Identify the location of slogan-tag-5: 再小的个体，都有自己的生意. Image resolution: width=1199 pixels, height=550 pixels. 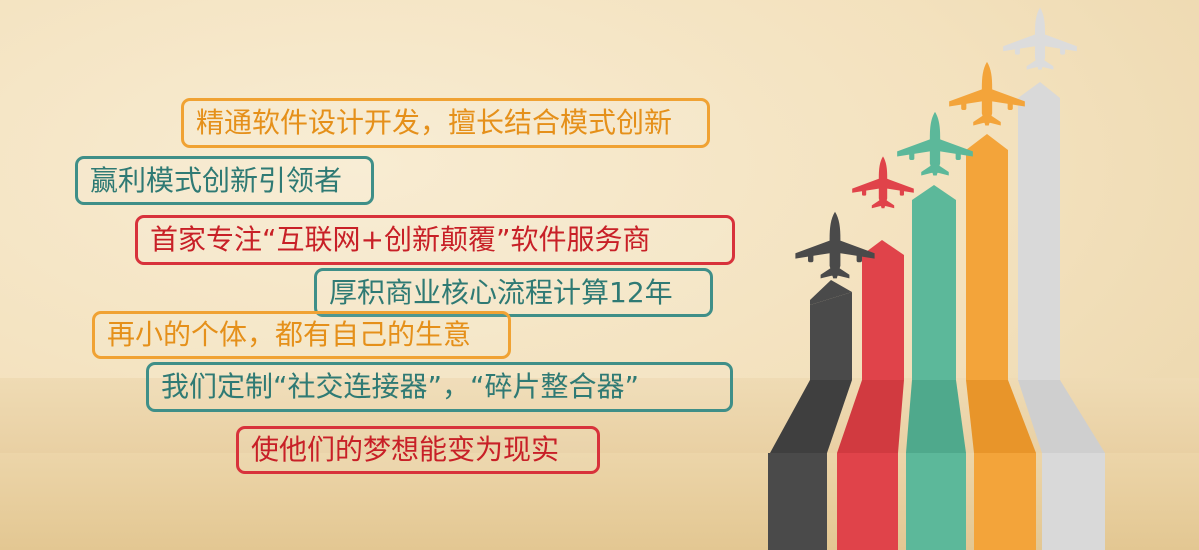
(301, 335).